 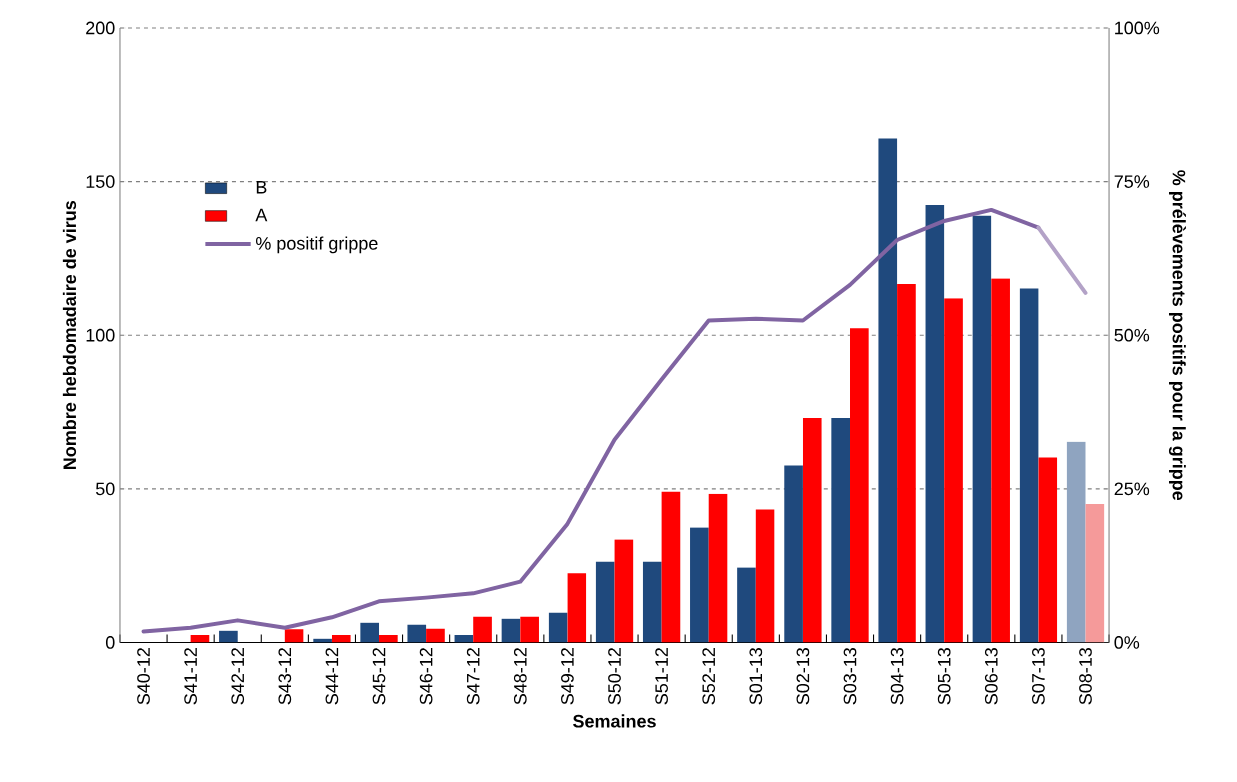 I want to click on y-tick-label: 50, so click(x=105, y=489).